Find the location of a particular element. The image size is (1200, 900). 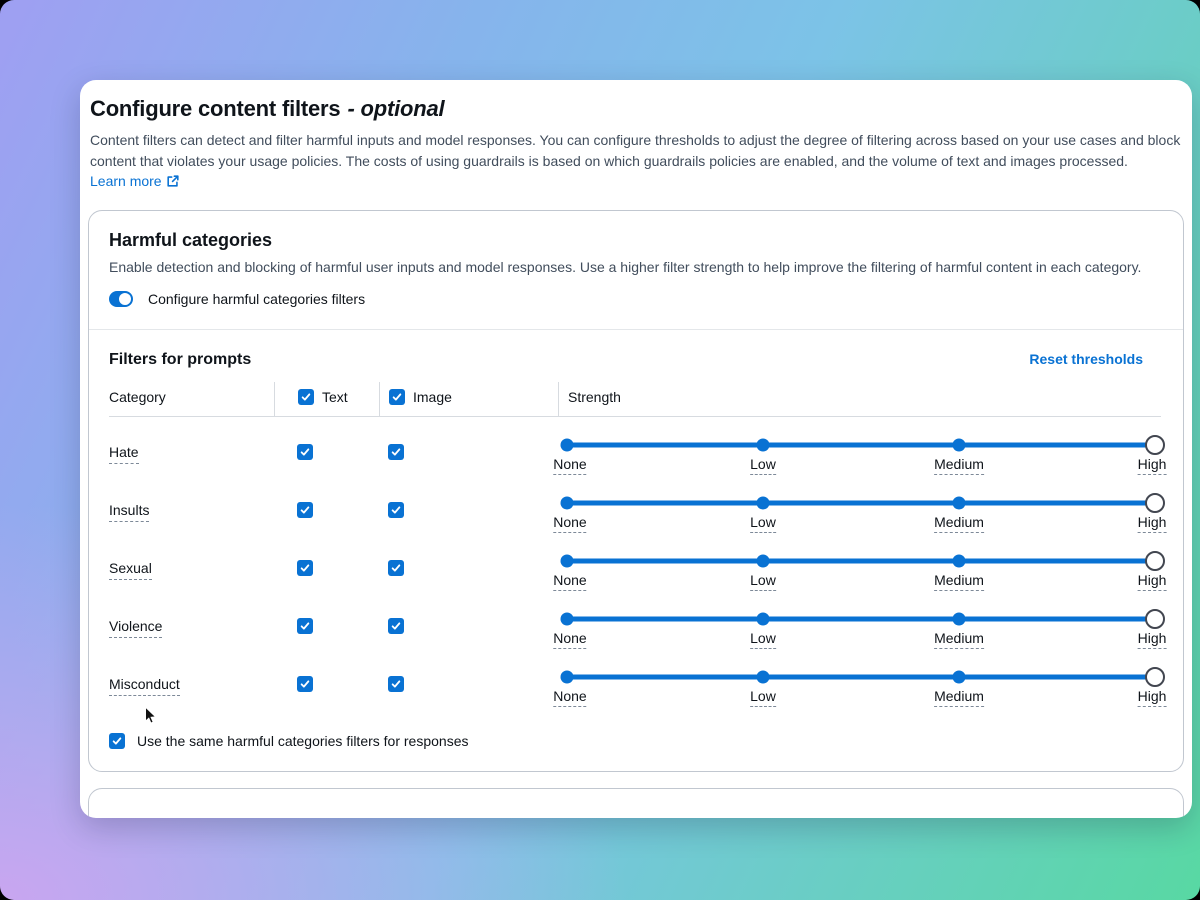

filters-table-header: Category Text Image Strength is located at coordinates (635, 399).